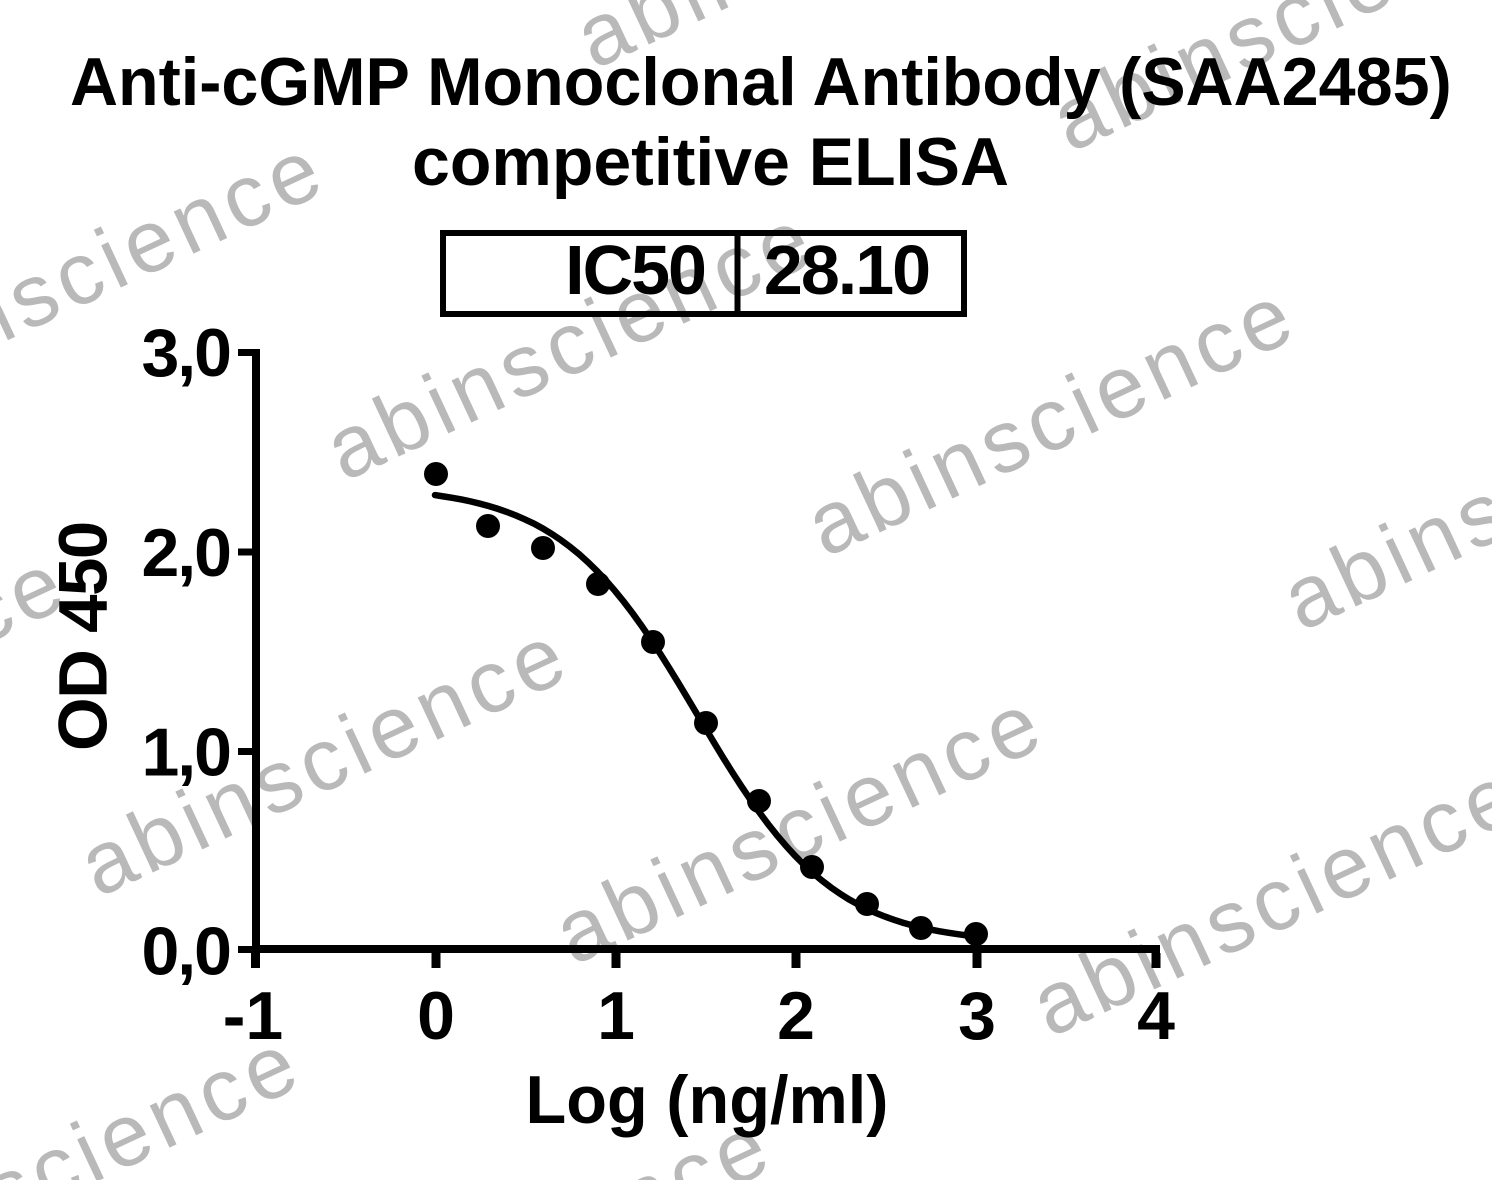 Image resolution: width=1492 pixels, height=1185 pixels. Describe the element at coordinates (185, 553) in the screenshot. I see `svg-text: 2,0` at that location.